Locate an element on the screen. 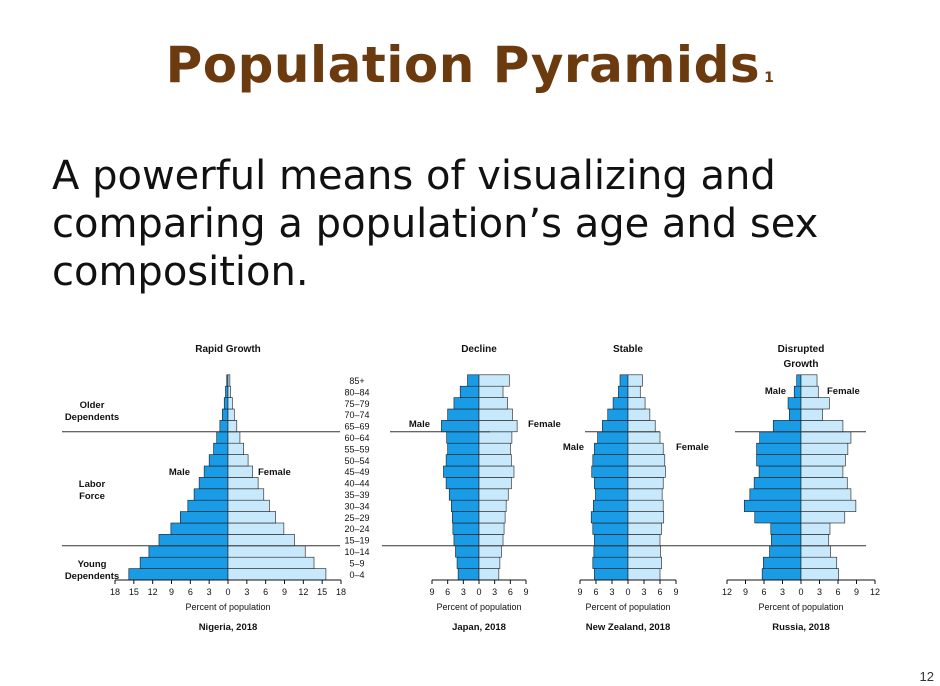 The width and height of the screenshot is (940, 686). age-group-label: 10–14 is located at coordinates (356, 552).